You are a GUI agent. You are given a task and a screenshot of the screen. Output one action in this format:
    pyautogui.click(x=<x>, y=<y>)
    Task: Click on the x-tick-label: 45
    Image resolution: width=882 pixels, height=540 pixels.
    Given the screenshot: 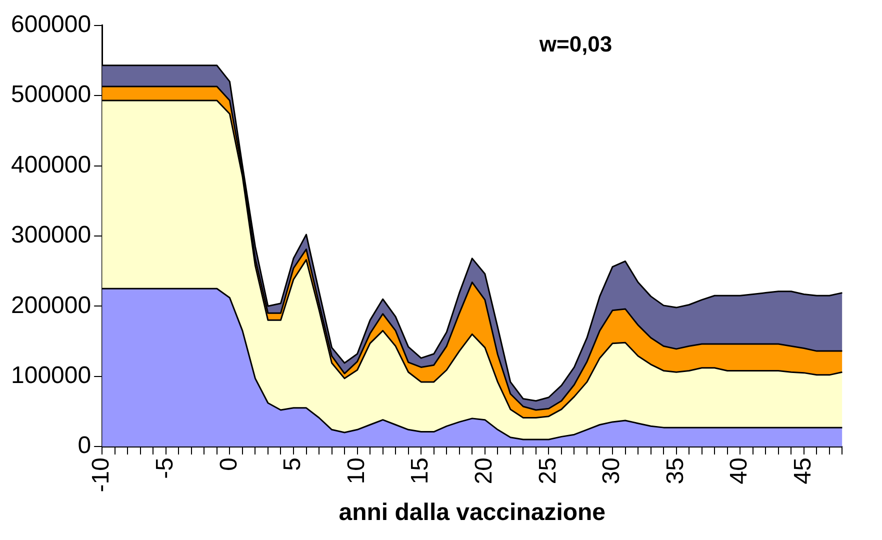 What is the action you would take?
    pyautogui.click(x=803, y=471)
    